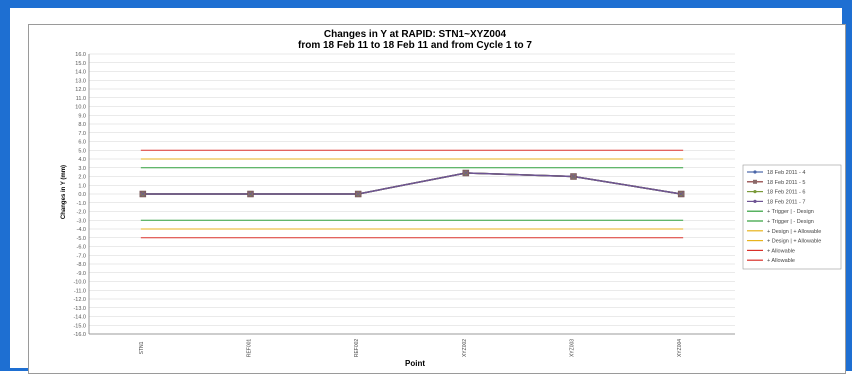 The width and height of the screenshot is (852, 378). Describe the element at coordinates (79, 283) in the screenshot. I see `y-tick-label: -10.0` at that location.